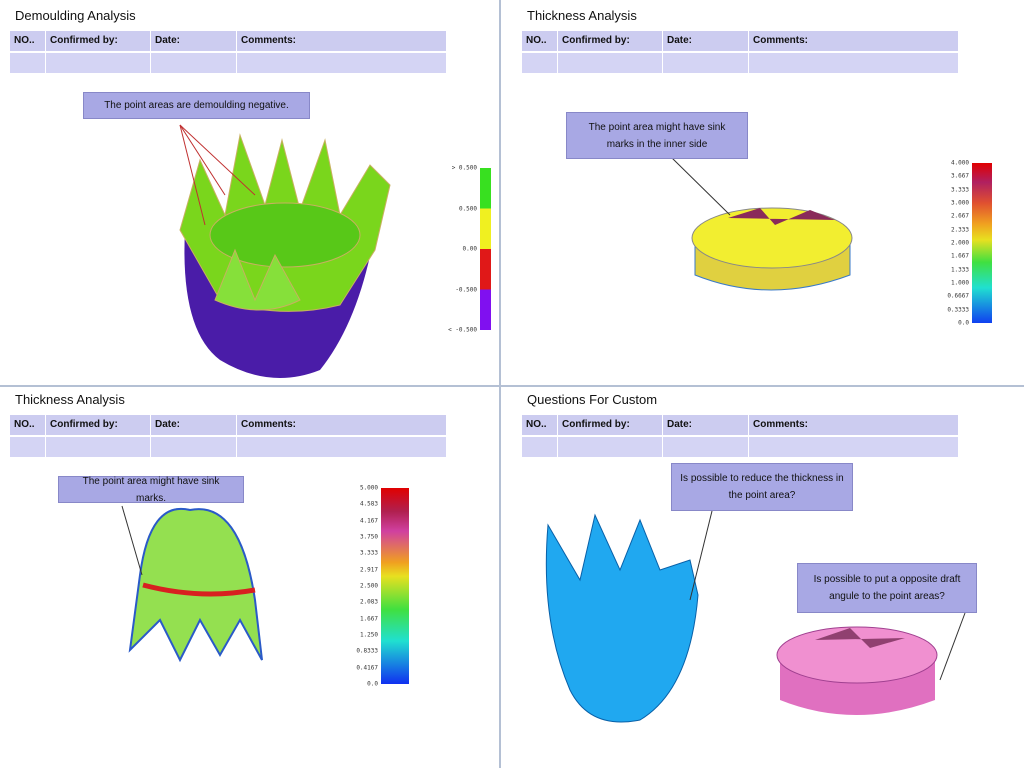  I want to click on callout: The point area might have sink marks., so click(151, 490).